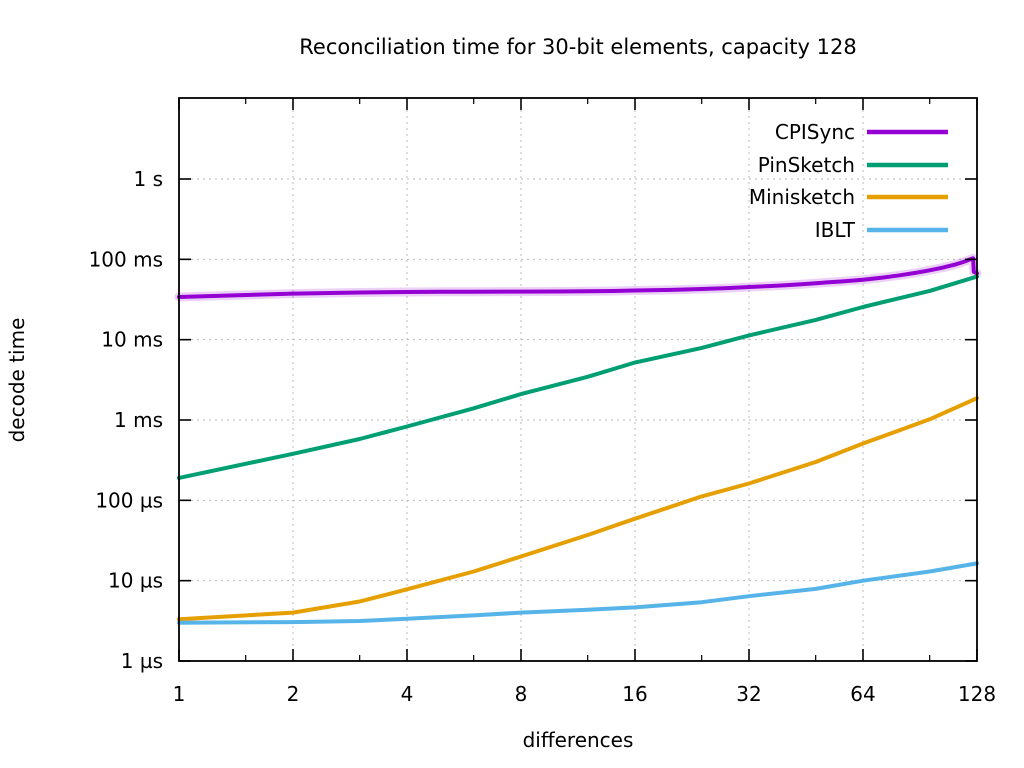 The height and width of the screenshot is (768, 1024). Describe the element at coordinates (848, 181) in the screenshot. I see `legend: CPISync PinSketch Minisketch IBLT` at that location.